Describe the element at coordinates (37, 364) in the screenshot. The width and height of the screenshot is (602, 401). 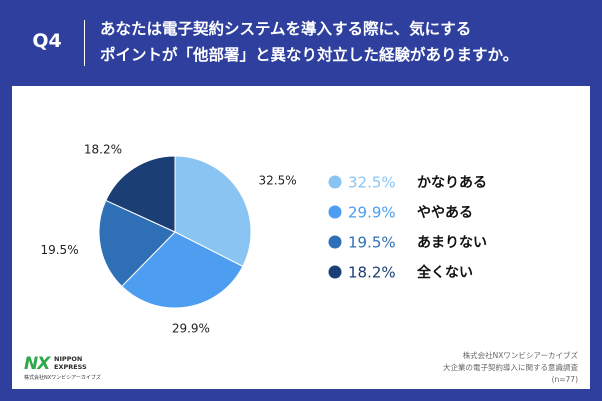
I see `logo-mark: NX` at that location.